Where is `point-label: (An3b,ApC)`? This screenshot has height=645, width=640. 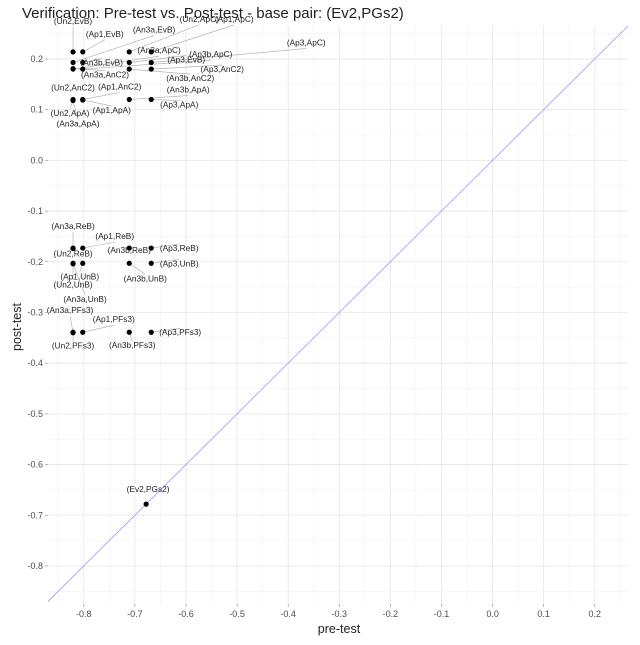 point-label: (An3b,ApC) is located at coordinates (211, 54).